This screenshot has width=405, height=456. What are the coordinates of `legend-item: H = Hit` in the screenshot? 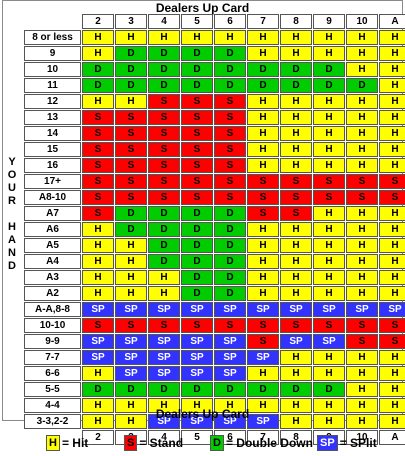 It's located at (67, 443).